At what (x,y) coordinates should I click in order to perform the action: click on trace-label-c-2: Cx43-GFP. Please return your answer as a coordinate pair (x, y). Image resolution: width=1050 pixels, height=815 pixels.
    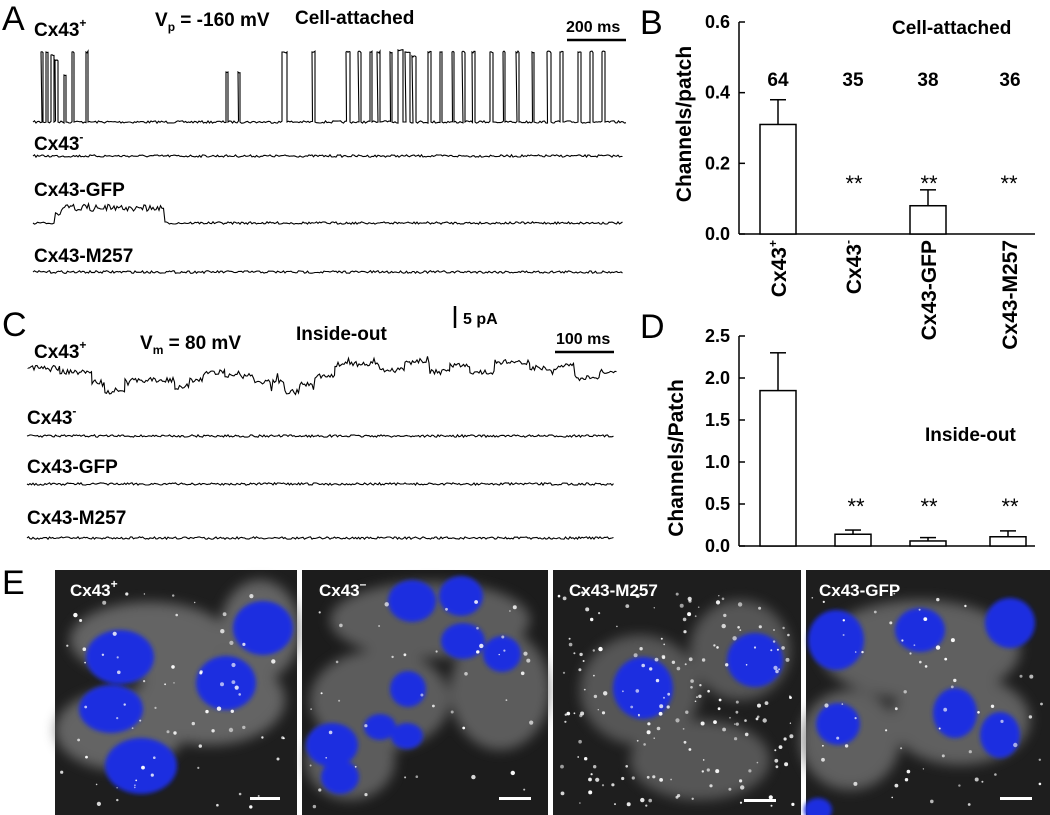
    Looking at the image, I should click on (72, 467).